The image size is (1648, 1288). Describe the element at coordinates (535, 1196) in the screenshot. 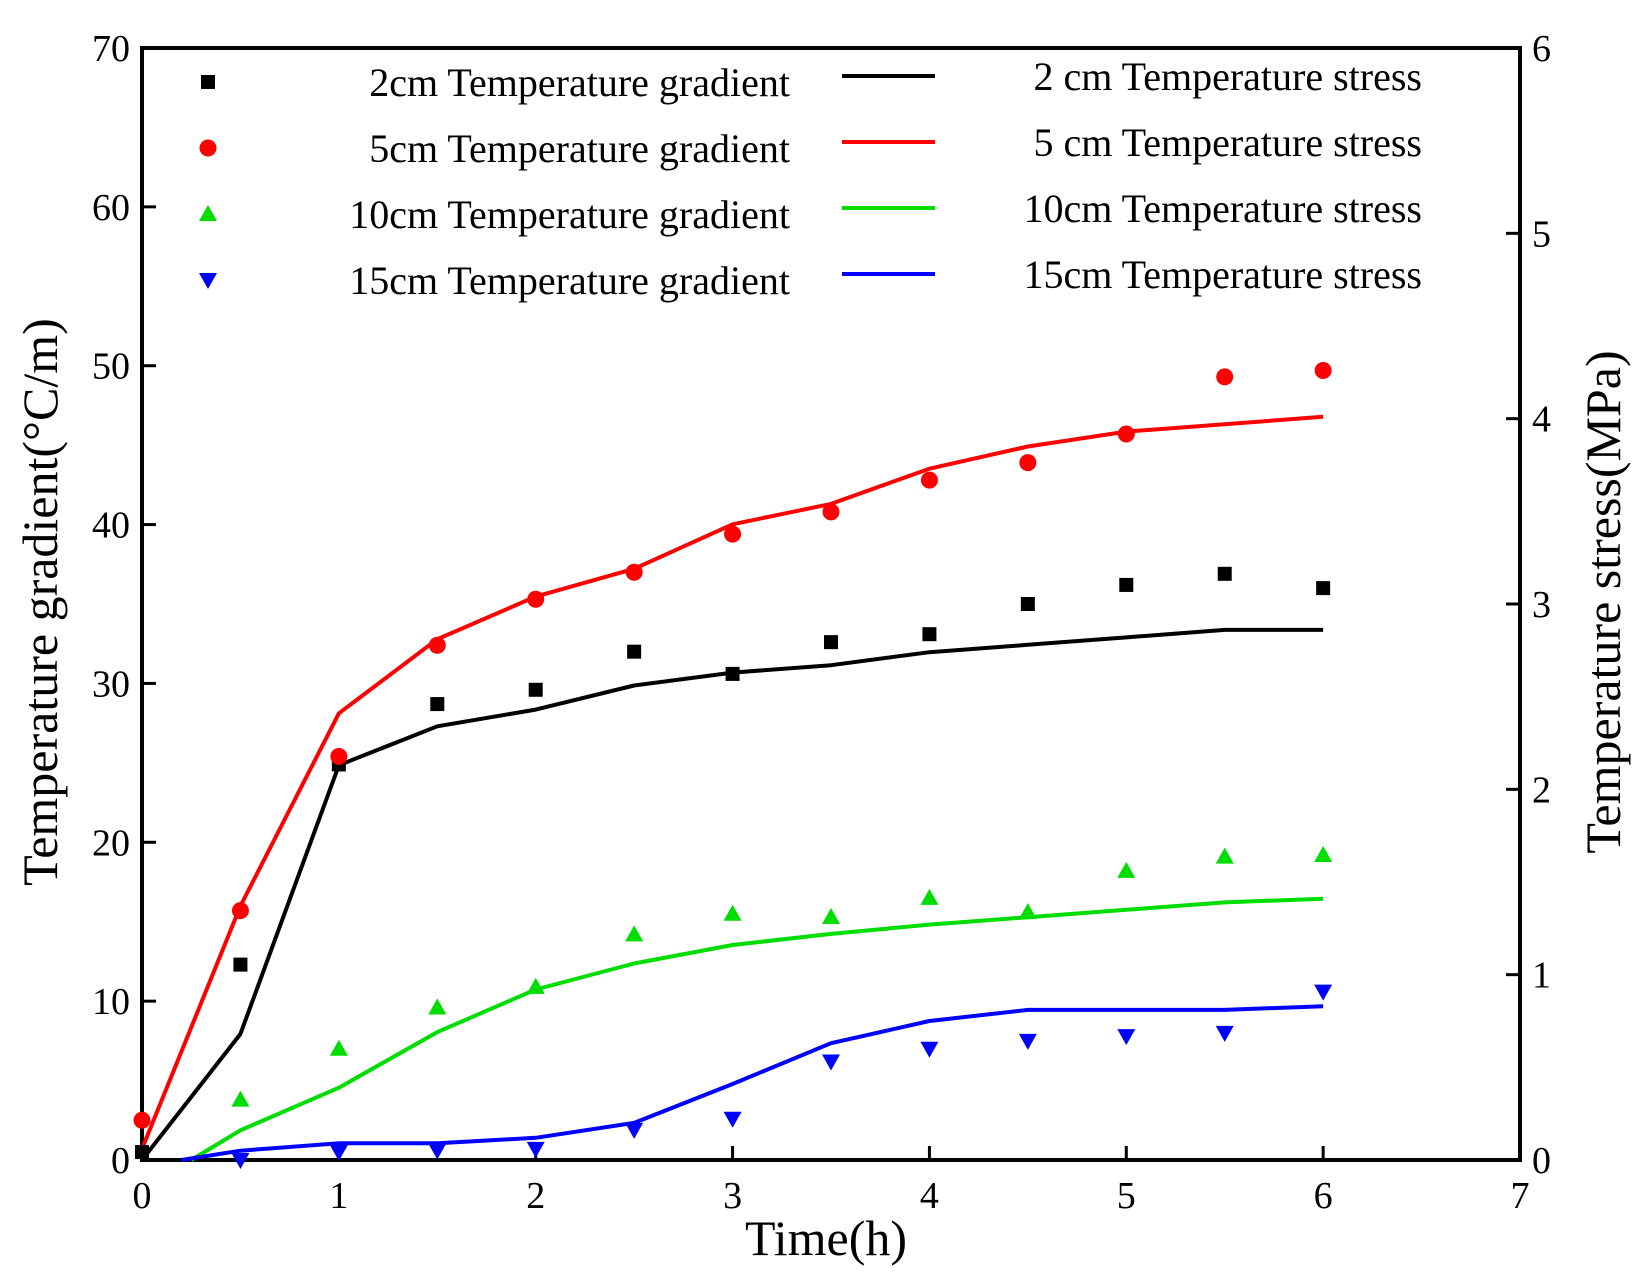

I see `x-tick-label: 2` at that location.